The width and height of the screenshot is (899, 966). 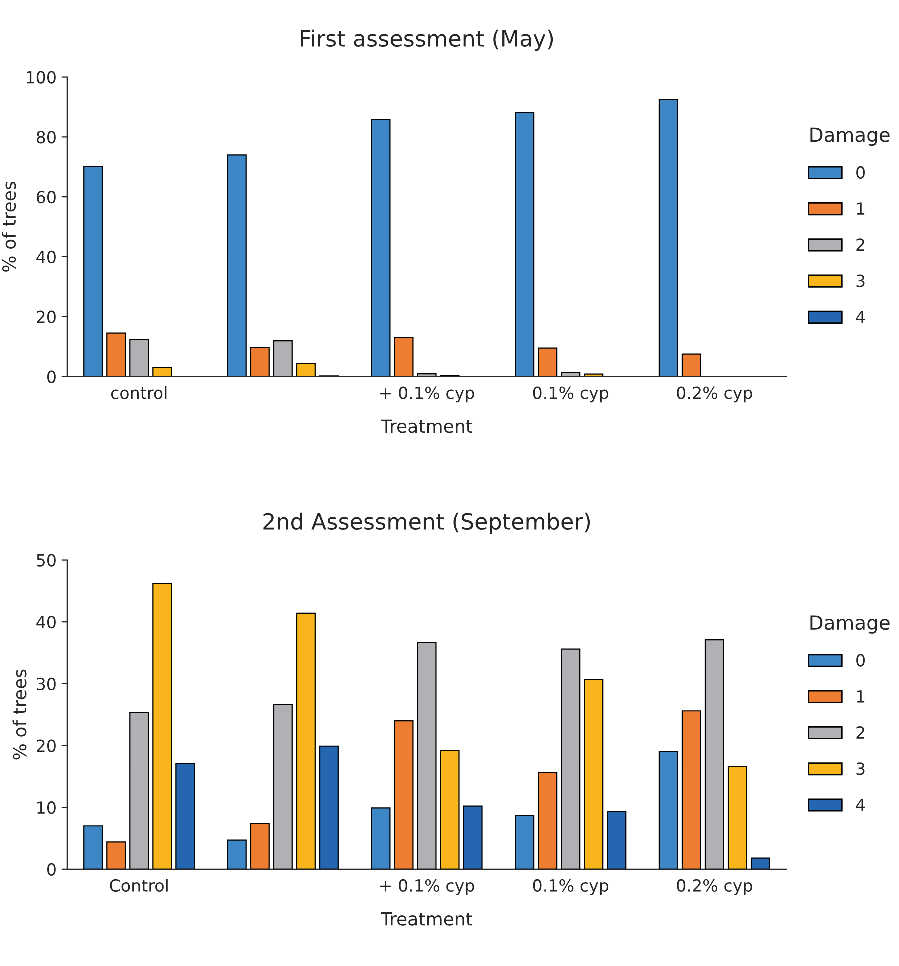 What do you see at coordinates (427, 523) in the screenshot?
I see `chart-title: 2nd Assessment (September)` at bounding box center [427, 523].